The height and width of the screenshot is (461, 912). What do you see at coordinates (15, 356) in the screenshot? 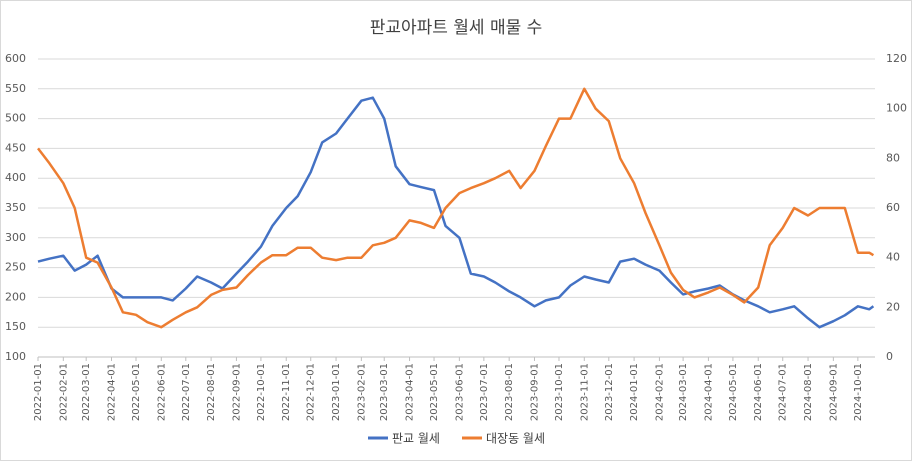
I see `y-tick-label: 100` at bounding box center [15, 356].